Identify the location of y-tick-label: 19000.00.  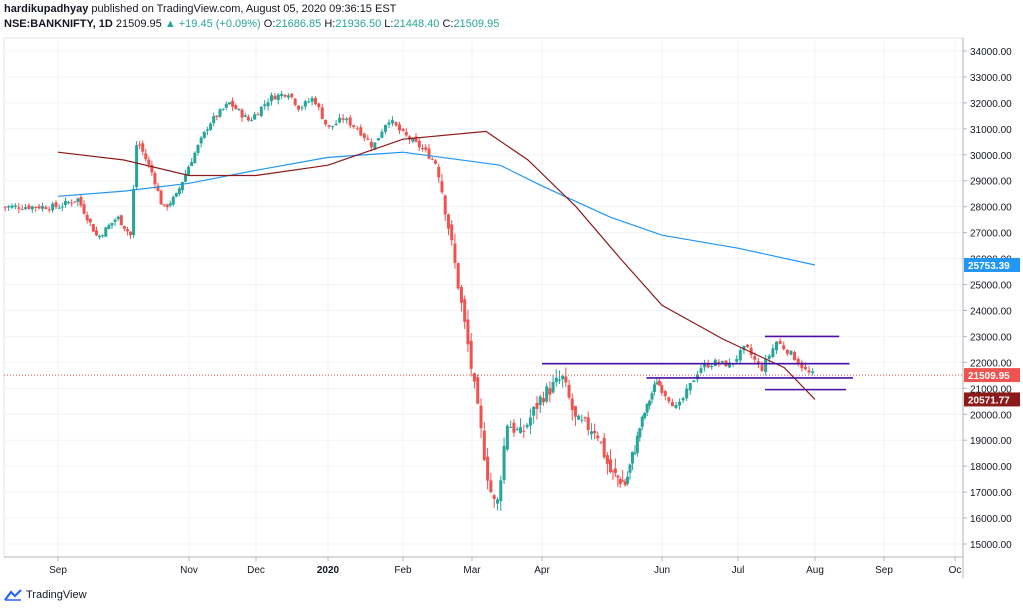
(991, 441).